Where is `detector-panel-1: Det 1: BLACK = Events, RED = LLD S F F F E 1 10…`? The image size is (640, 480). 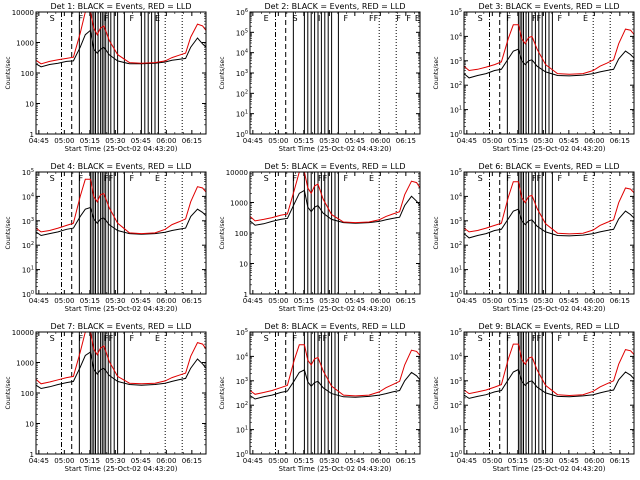 detector-panel-1: Det 1: BLACK = Events, RED = LLD S F F F E 1 10… is located at coordinates (106, 77).